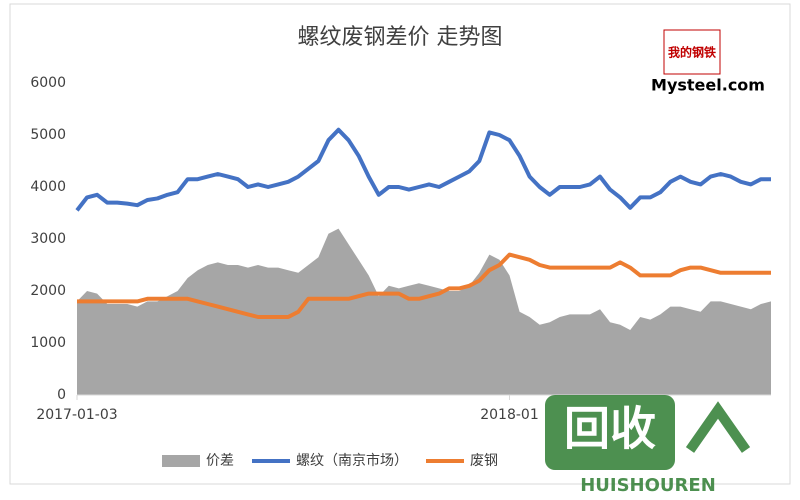 The image size is (800, 500). I want to click on logo-badge-box, so click(692, 52).